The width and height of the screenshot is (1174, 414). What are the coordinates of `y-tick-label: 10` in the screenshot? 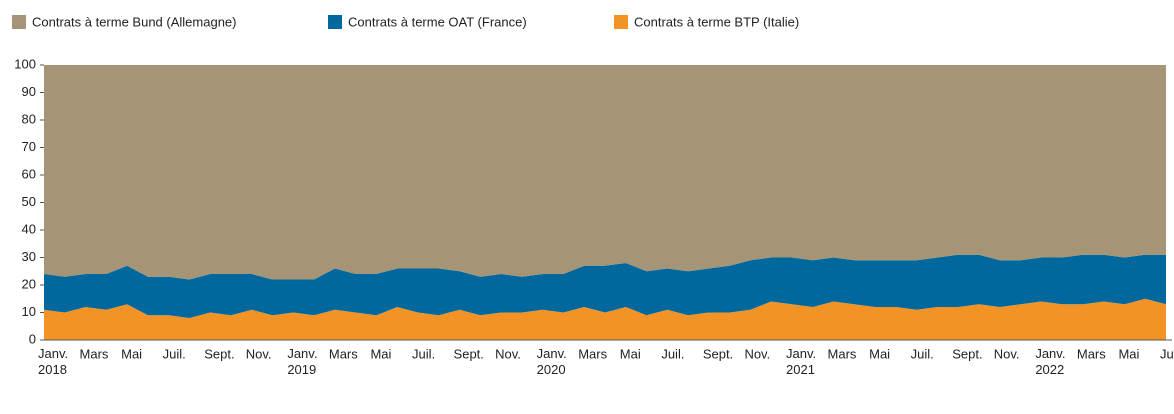 It's located at (29, 311).